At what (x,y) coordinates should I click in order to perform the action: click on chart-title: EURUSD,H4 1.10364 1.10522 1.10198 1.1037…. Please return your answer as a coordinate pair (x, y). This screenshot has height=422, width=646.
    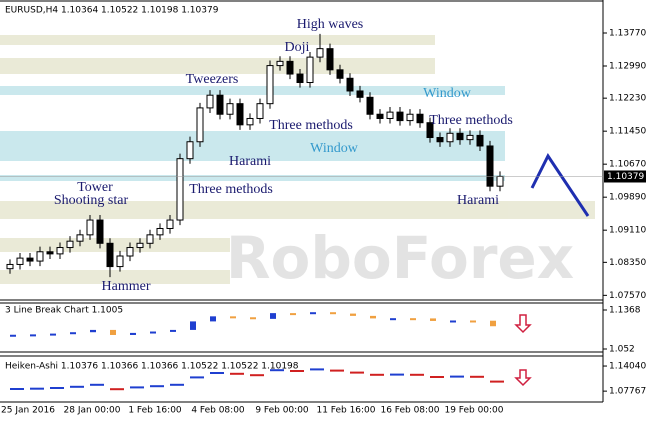
    Looking at the image, I should click on (112, 11).